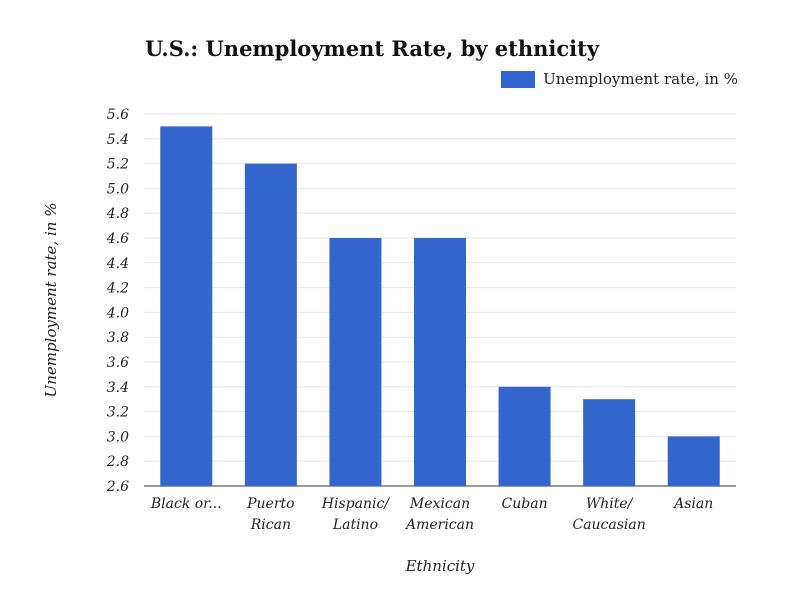 This screenshot has height=600, width=800. Describe the element at coordinates (118, 140) in the screenshot. I see `y-tick-label: 5.4` at that location.